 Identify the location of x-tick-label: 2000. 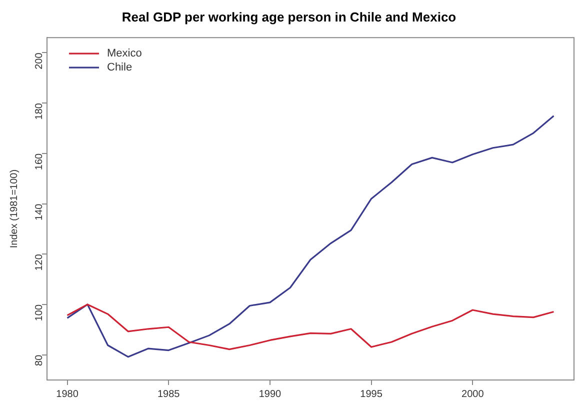
(473, 394).